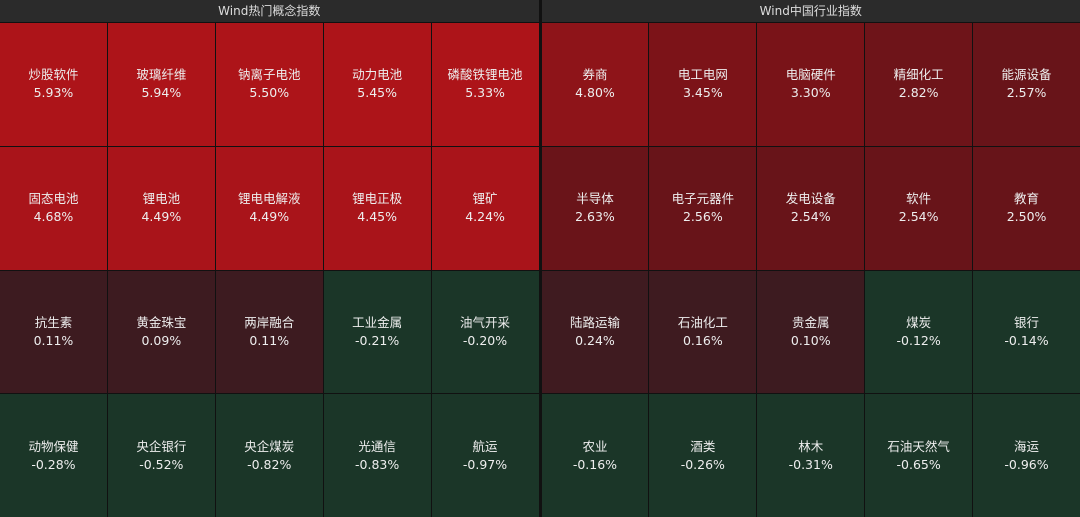 This screenshot has width=1080, height=517. Describe the element at coordinates (269, 332) in the screenshot. I see `tile: 两岸融合 0.11%` at that location.